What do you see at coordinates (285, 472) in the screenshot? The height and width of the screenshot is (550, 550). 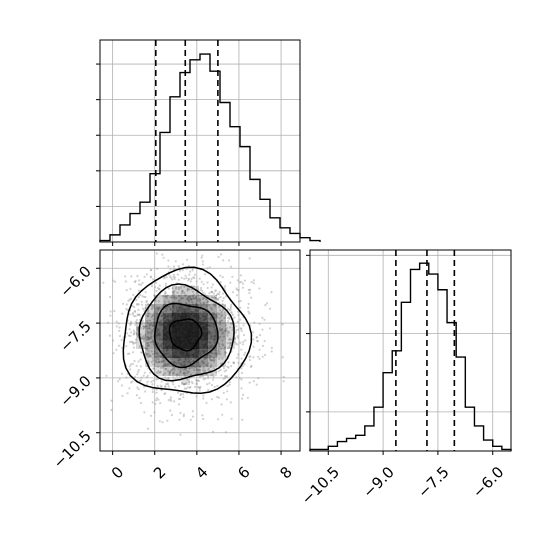 I see `x-tick-label: 8` at bounding box center [285, 472].